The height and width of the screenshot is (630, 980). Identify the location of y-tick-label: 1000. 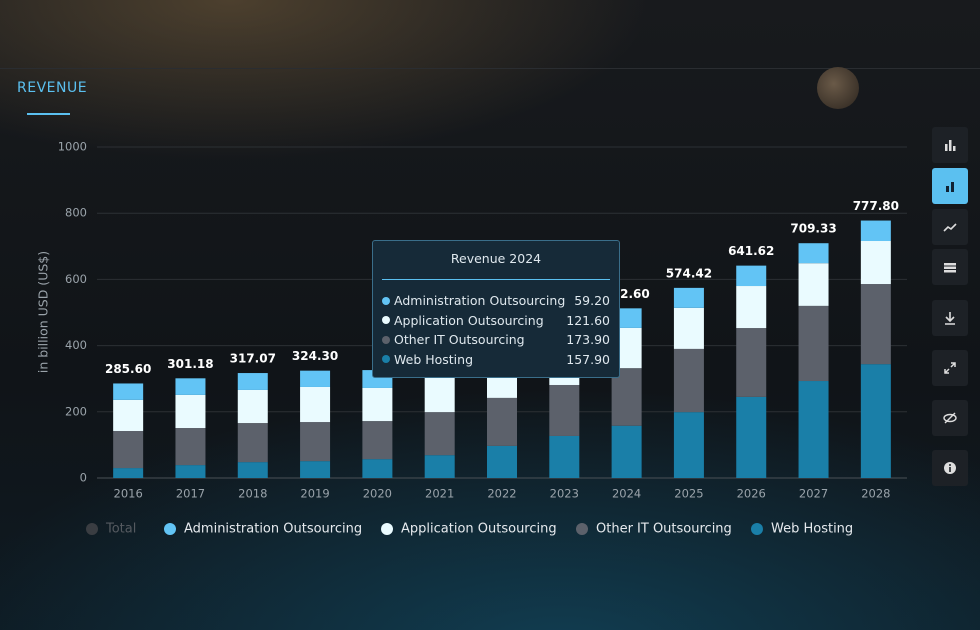
(72, 147).